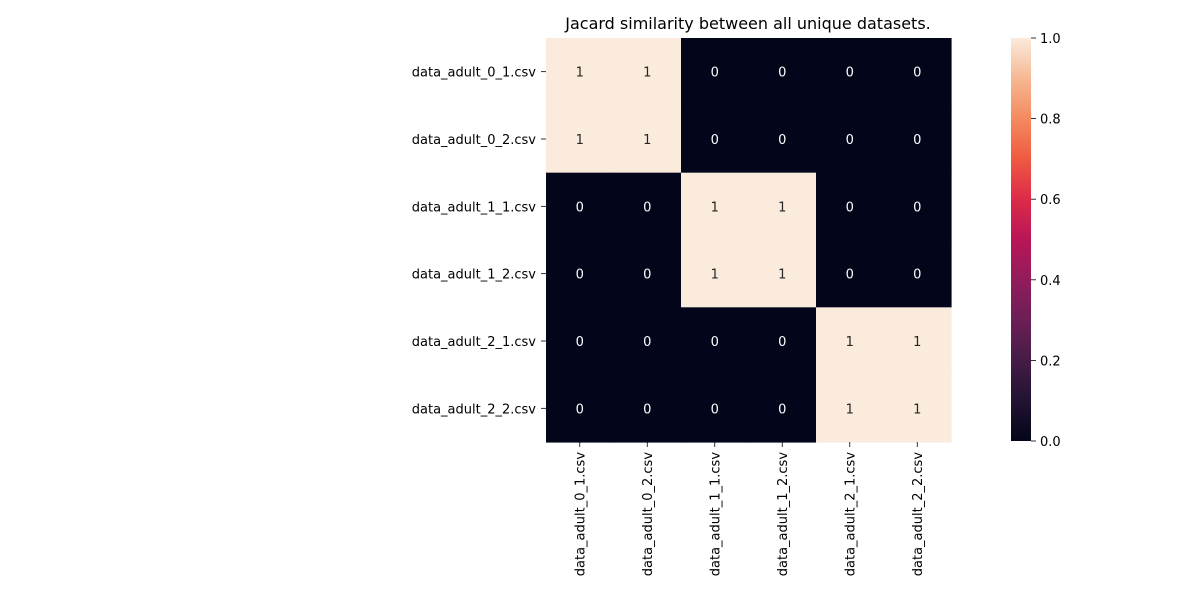 The image size is (1200, 600). I want to click on y-tick-label: data_adult_0_2.csv, so click(474, 140).